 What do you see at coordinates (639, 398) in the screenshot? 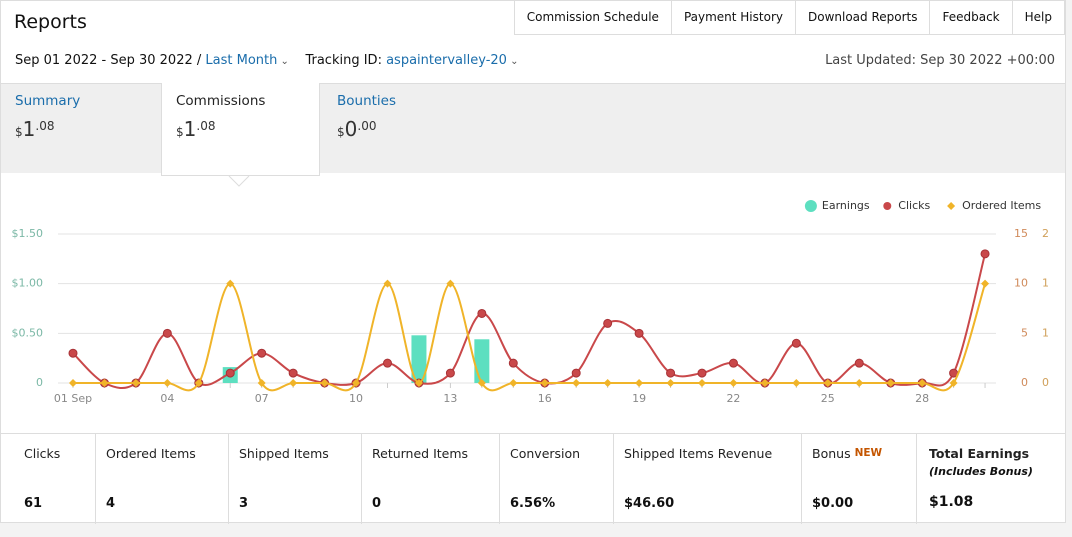
I see `x-tick-label: 19` at bounding box center [639, 398].